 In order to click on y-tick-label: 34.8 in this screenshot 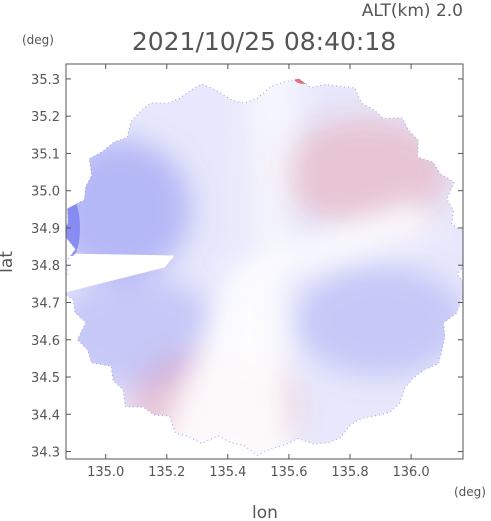, I will do `click(45, 266)`.